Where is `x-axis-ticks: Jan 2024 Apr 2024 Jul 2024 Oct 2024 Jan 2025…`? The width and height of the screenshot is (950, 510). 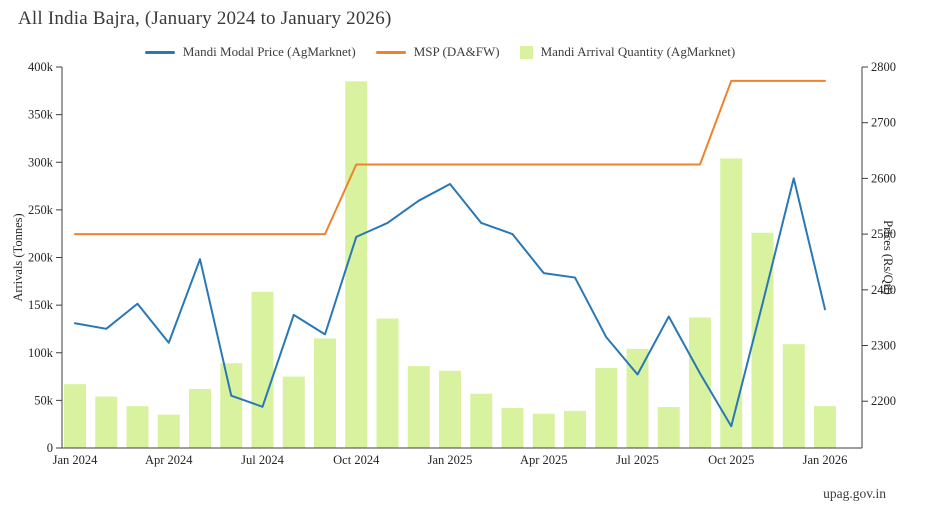
x-axis-ticks: Jan 2024 Apr 2024 Jul 2024 Oct 2024 Jan 2025… is located at coordinates (450, 460).